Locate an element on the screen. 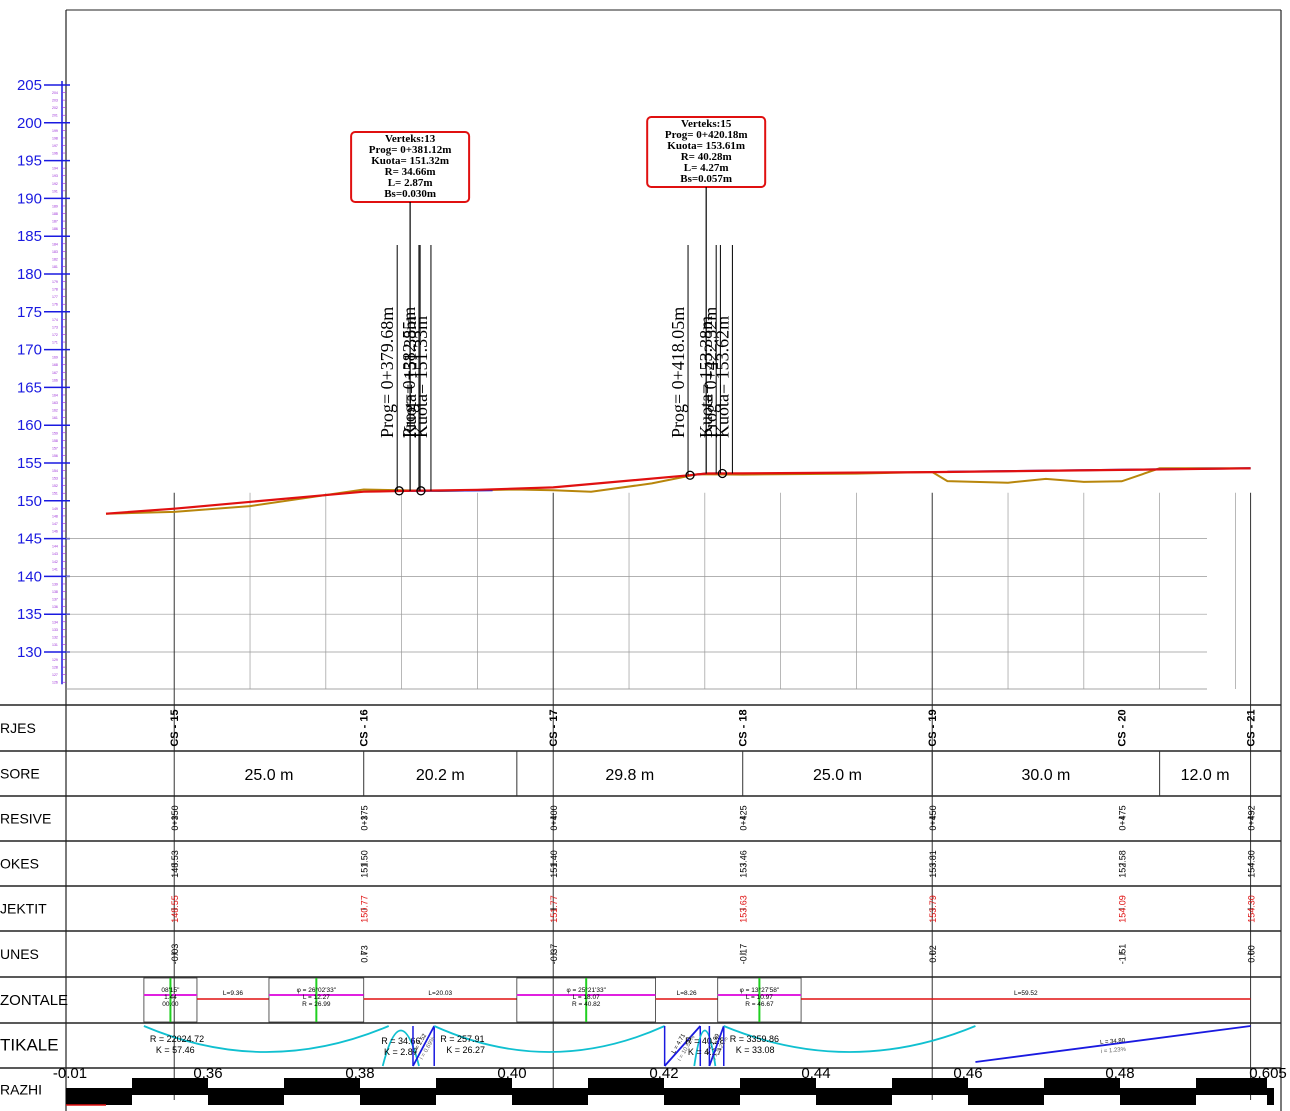 The height and width of the screenshot is (1111, 1290). sag-curve is located at coordinates (849, 1039).